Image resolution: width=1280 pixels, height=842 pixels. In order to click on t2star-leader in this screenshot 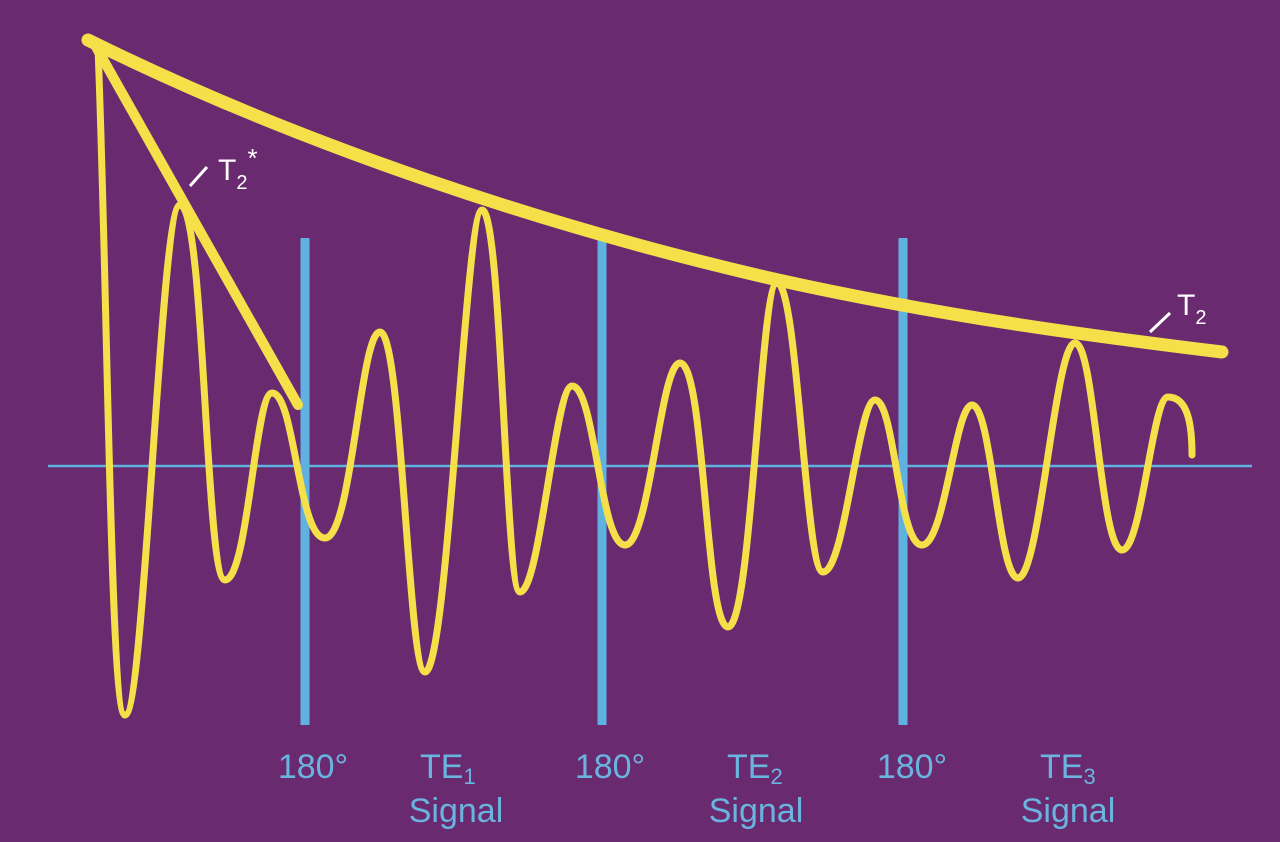, I will do `click(198, 176)`.